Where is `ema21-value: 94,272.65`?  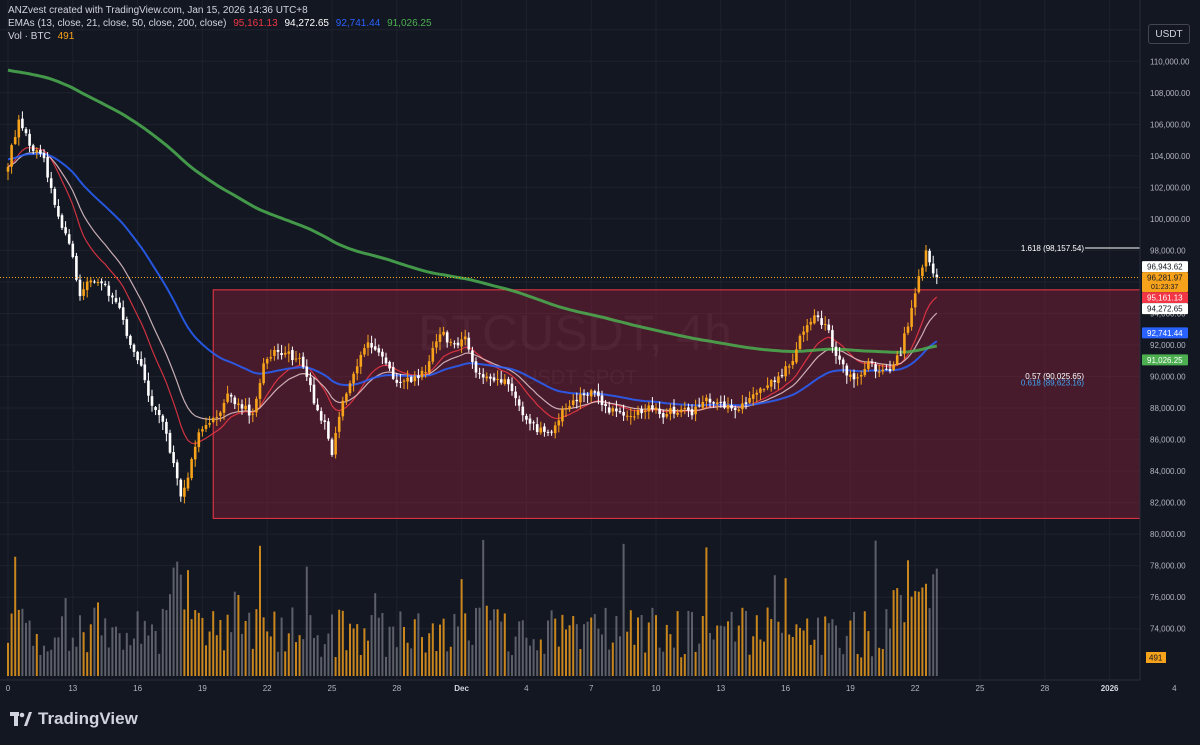 ema21-value: 94,272.65 is located at coordinates (307, 23).